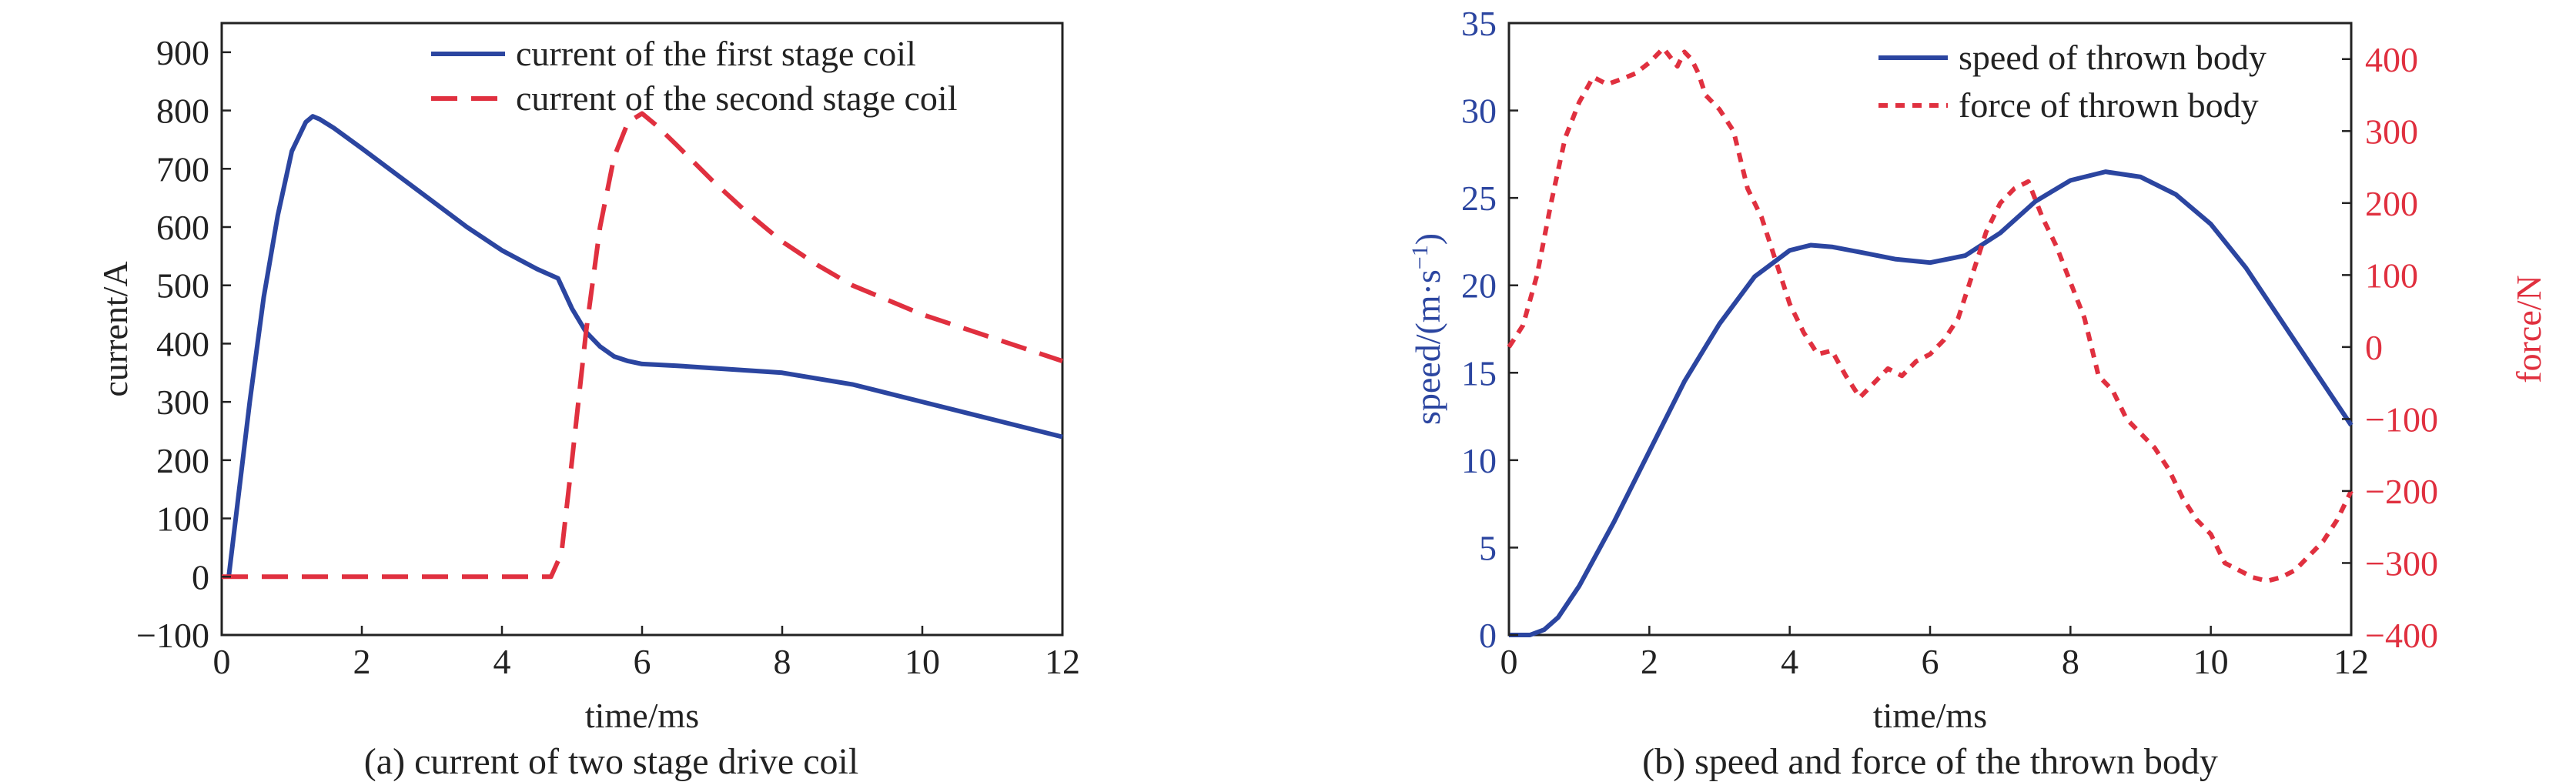 This screenshot has height=782, width=2576. What do you see at coordinates (2073, 81) in the screenshot?
I see `legend-b: speed of thrown body force of thrown body` at bounding box center [2073, 81].